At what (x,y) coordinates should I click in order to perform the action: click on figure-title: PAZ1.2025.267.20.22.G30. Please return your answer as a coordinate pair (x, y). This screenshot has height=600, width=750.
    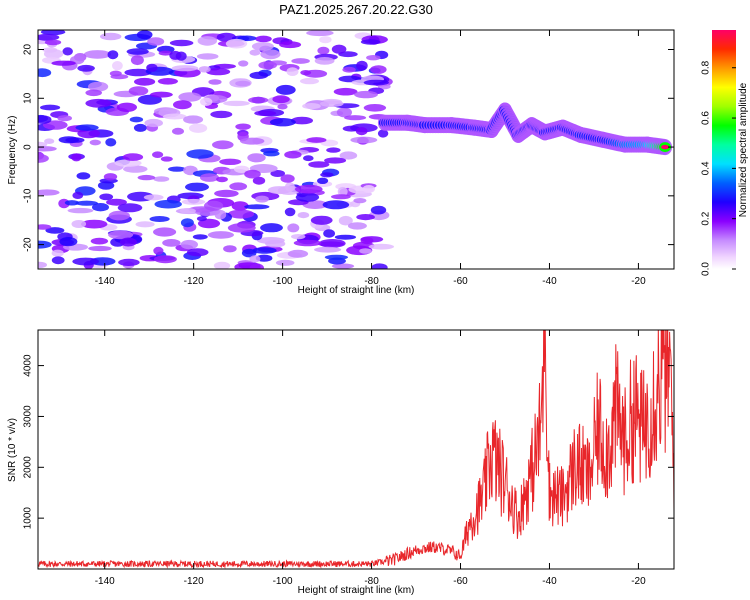
    Looking at the image, I should click on (356, 9).